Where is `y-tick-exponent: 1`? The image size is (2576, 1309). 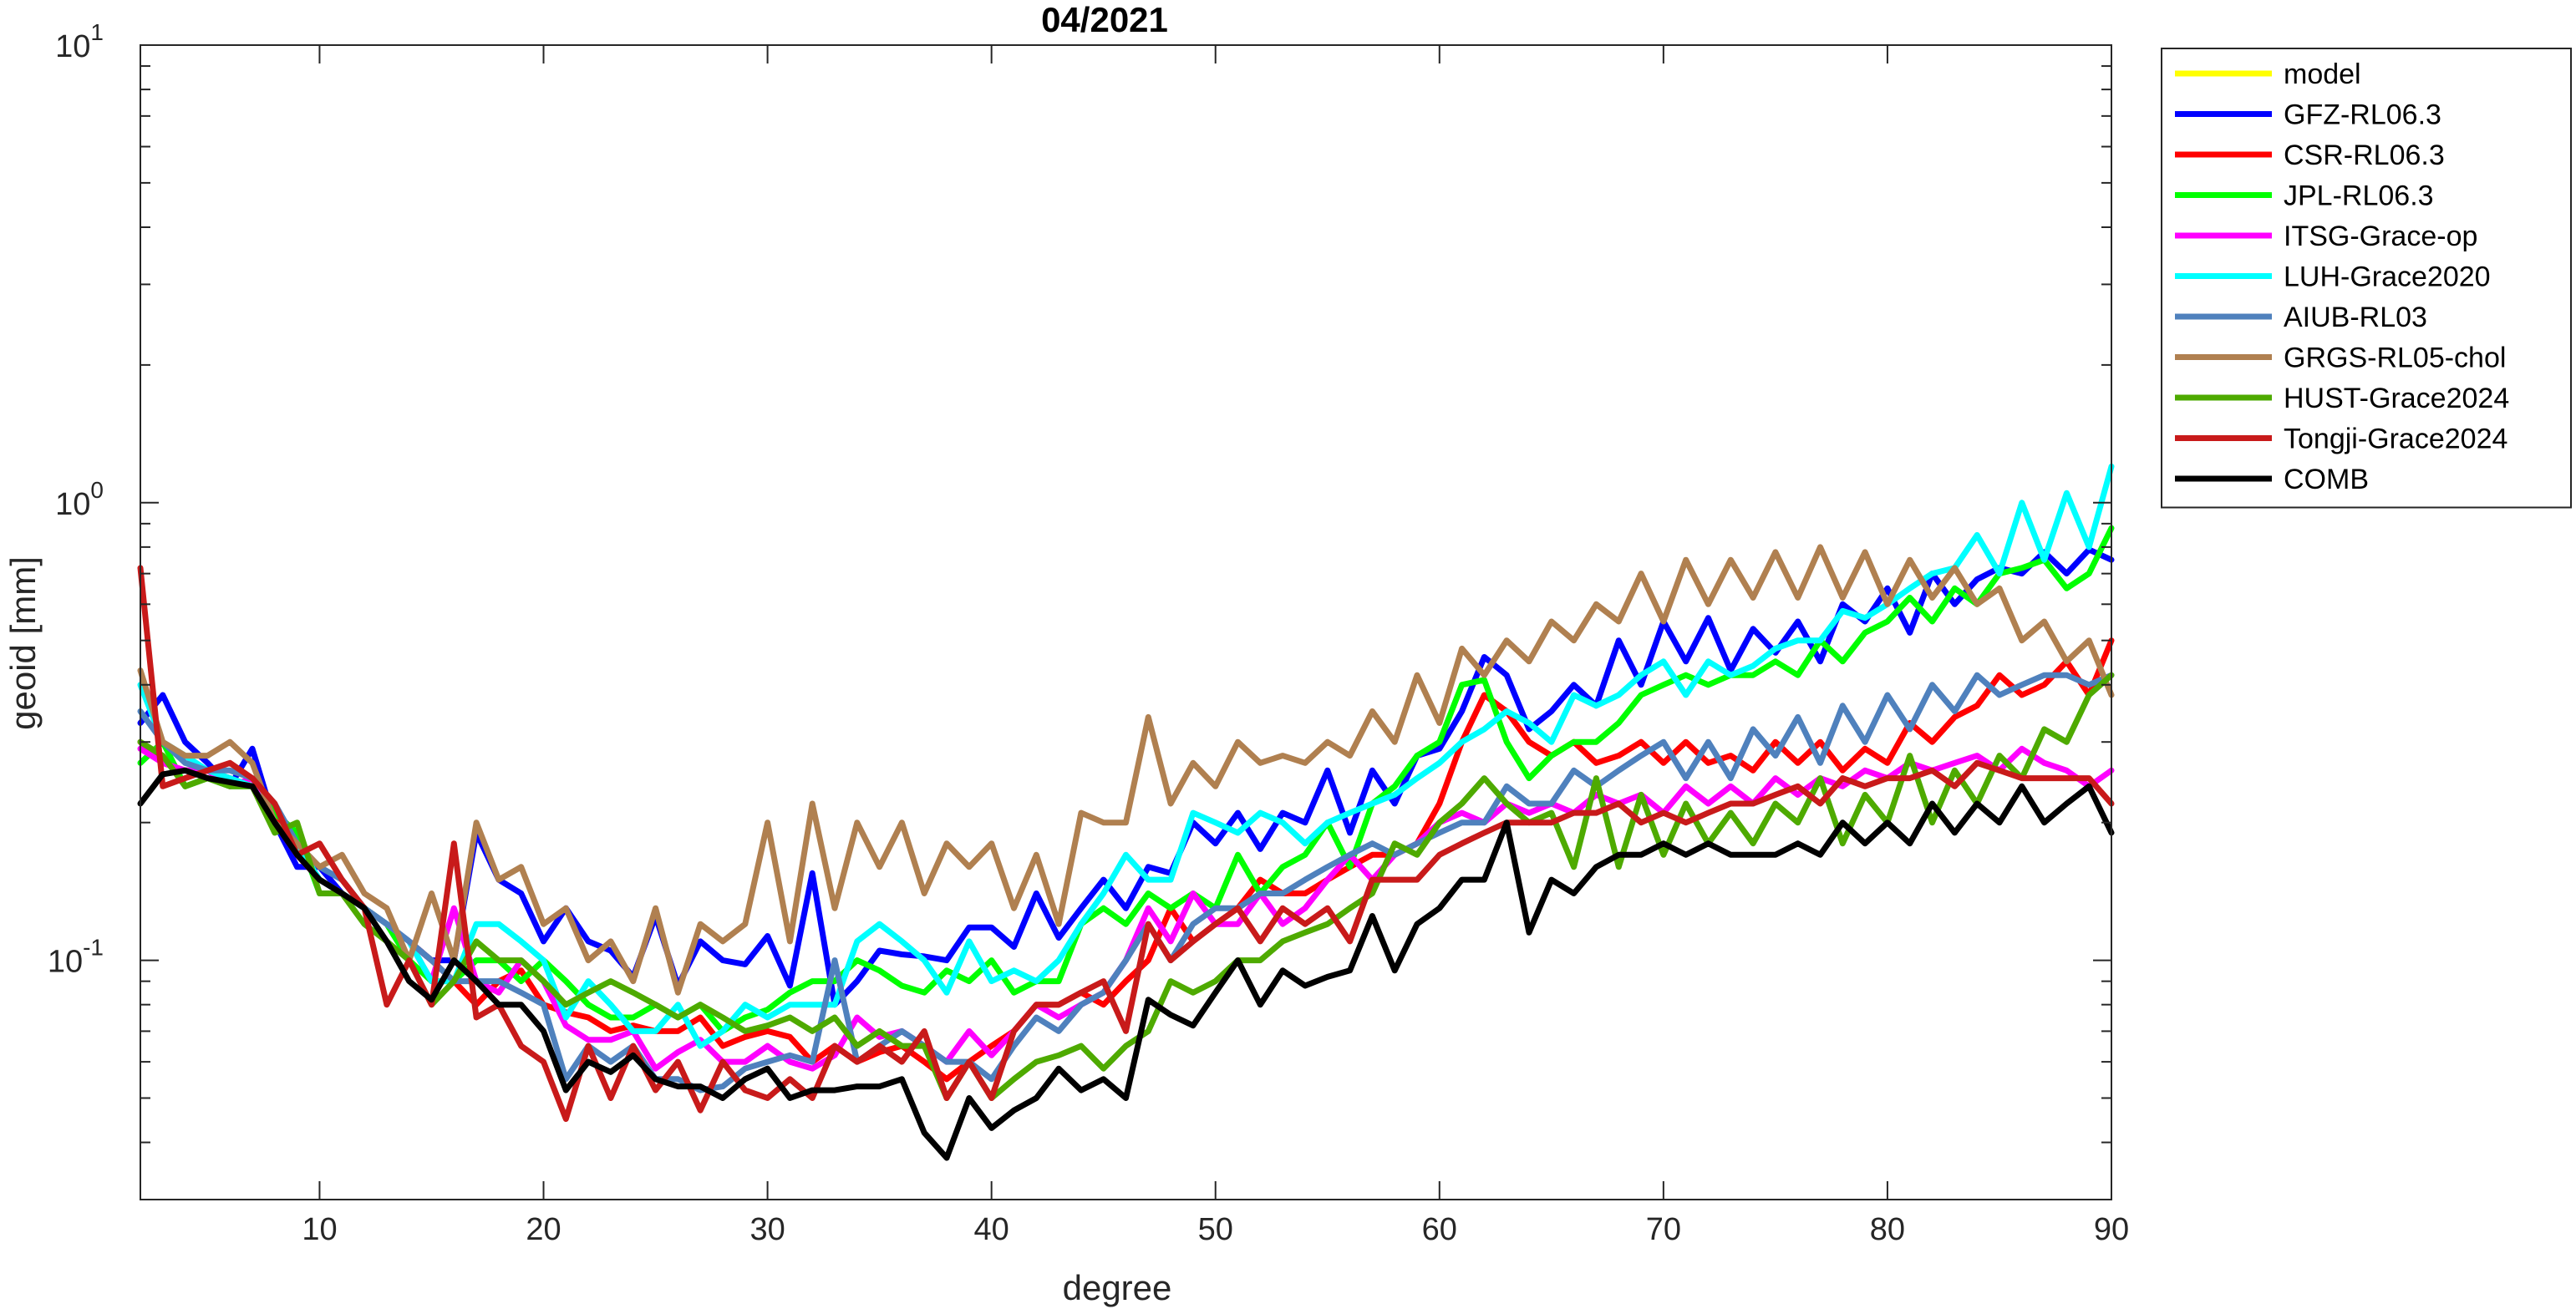 y-tick-exponent: 1 is located at coordinates (97, 32).